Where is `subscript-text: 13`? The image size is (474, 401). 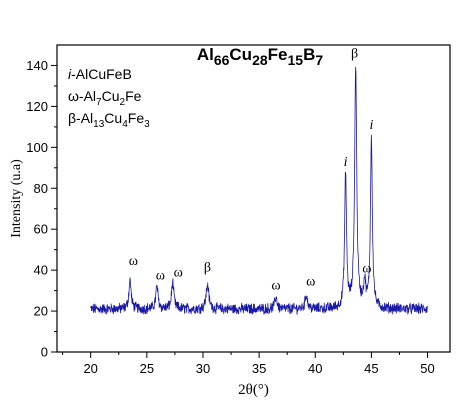 subscript-text: 13 is located at coordinates (99, 124).